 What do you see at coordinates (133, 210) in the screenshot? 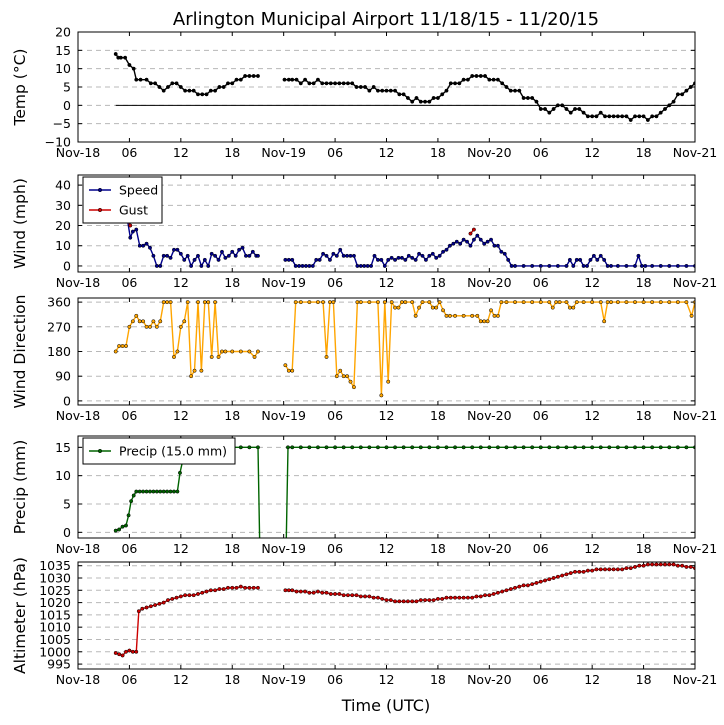
I see `legend-label: Gust` at bounding box center [133, 210].